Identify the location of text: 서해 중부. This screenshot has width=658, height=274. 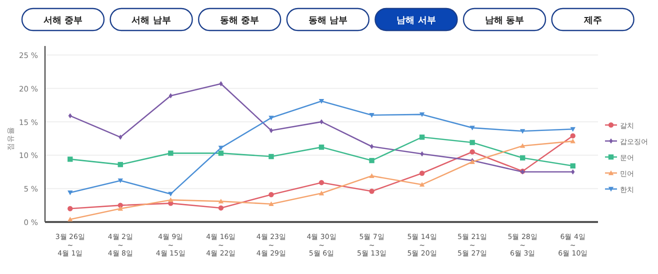
(63, 21).